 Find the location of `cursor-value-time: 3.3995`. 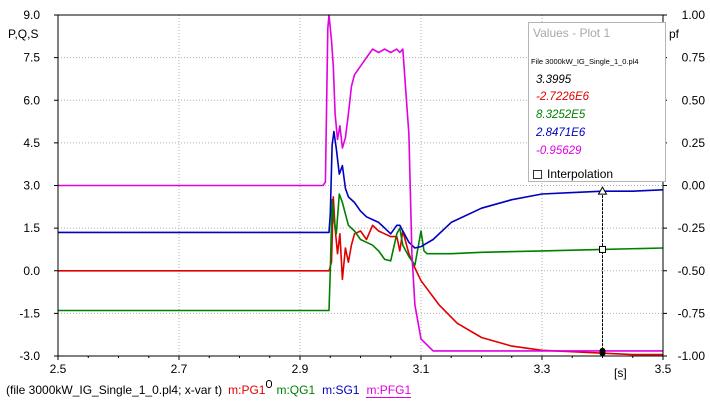

cursor-value-time: 3.3995 is located at coordinates (554, 80).